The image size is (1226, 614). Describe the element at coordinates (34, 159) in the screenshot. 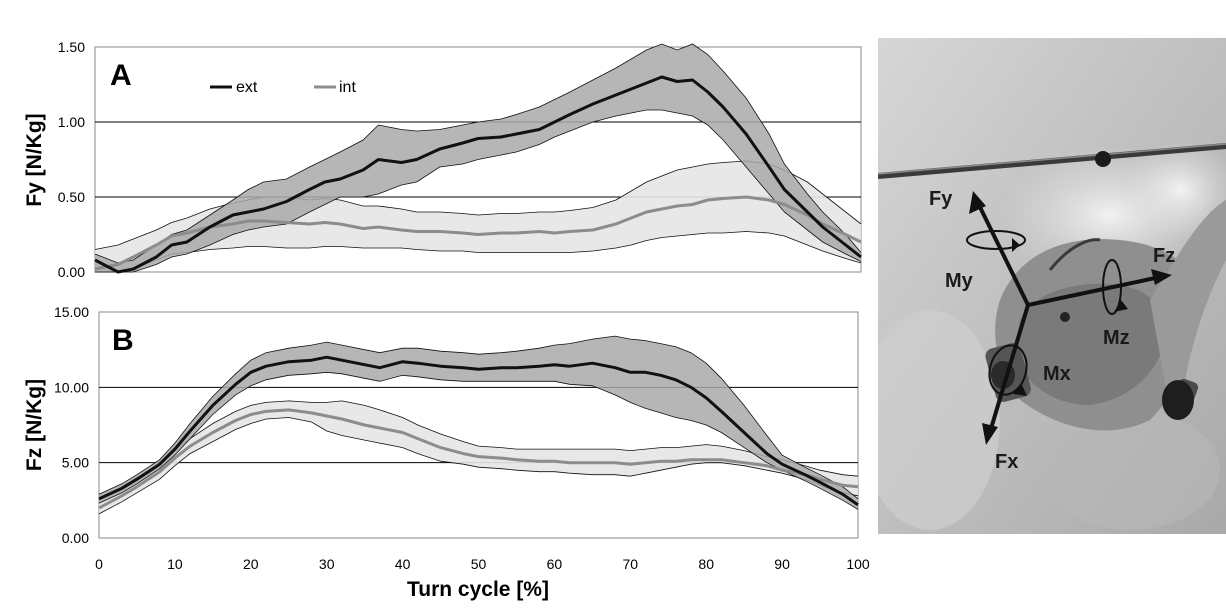

I see `y-axis-title-a: Fy [N/Kg]` at that location.